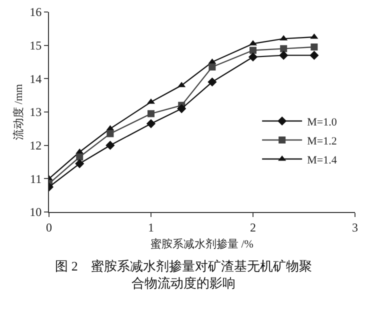 This screenshot has height=322, width=367. I want to click on x-tick-label: 0, so click(49, 227).